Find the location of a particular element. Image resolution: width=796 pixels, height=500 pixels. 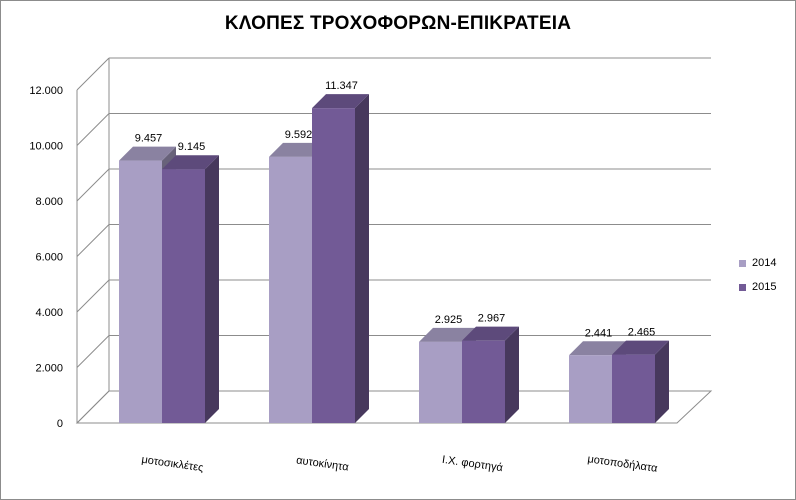

legend-swatch-2015 is located at coordinates (742, 287).